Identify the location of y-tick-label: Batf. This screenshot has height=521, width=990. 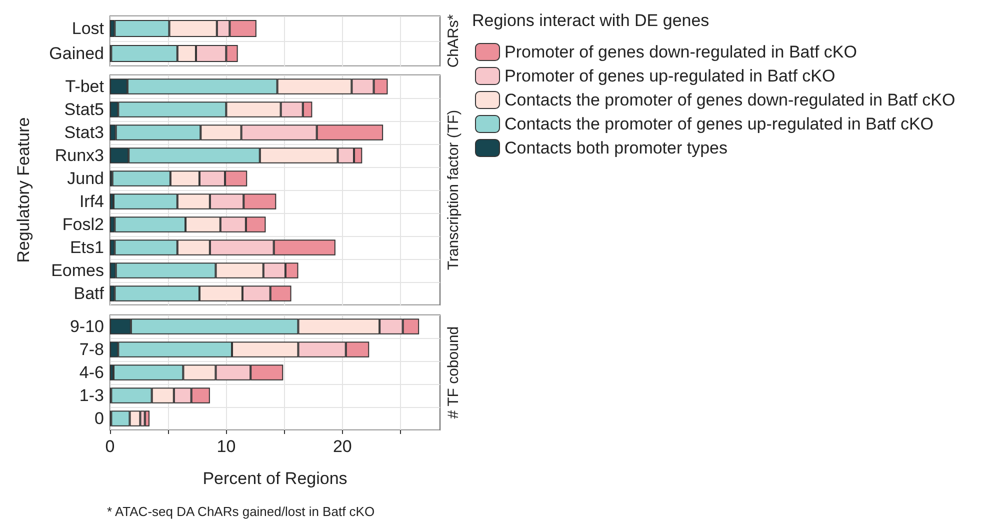
(89, 293).